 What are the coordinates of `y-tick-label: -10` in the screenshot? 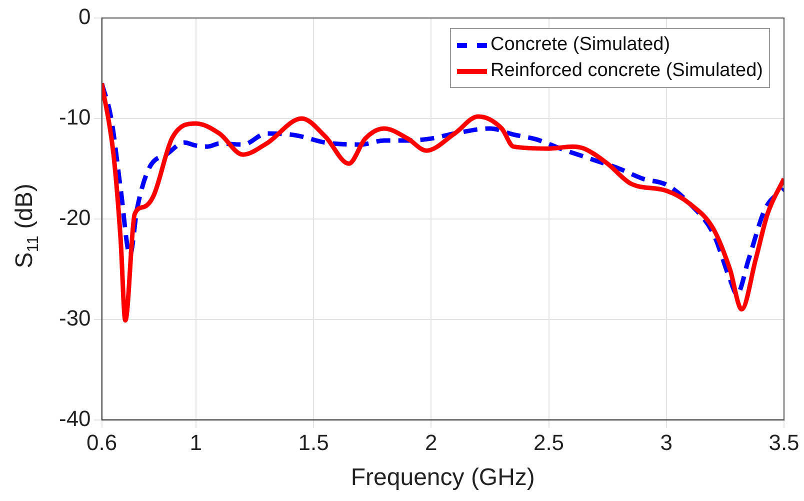 It's located at (75, 117).